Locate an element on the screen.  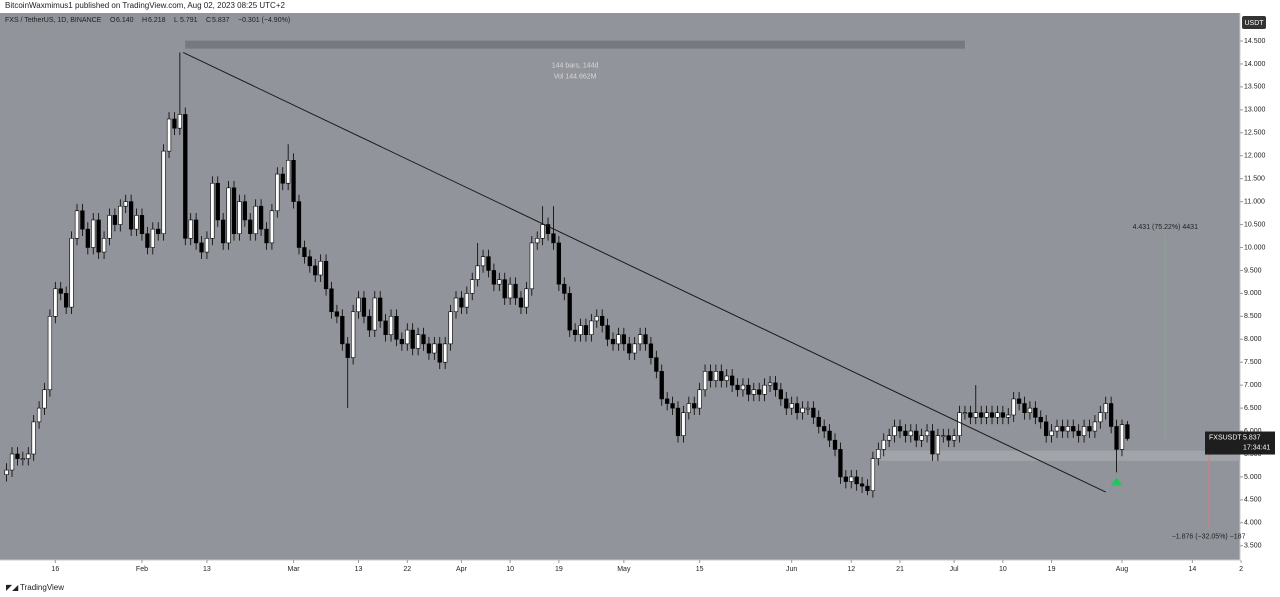
legend-key: L is located at coordinates (176, 20).